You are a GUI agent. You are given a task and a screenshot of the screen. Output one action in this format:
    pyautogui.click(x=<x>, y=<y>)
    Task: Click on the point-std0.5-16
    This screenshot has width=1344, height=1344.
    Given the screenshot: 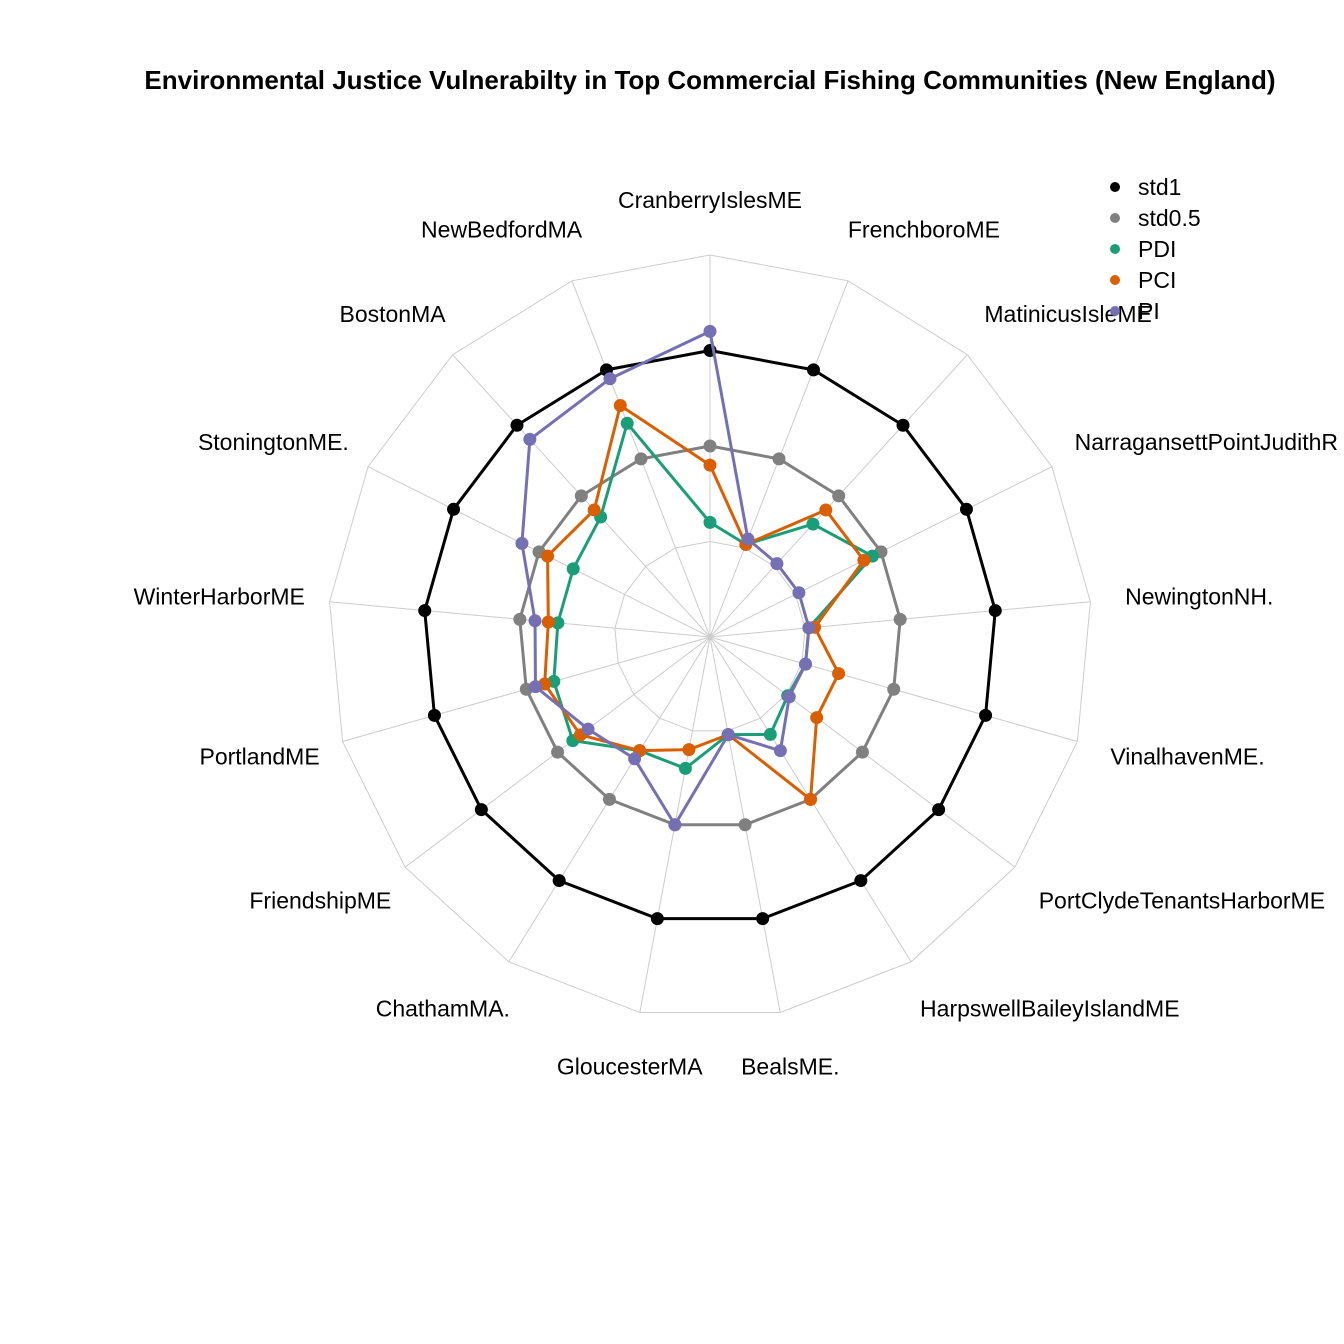 What is the action you would take?
    pyautogui.click(x=641, y=459)
    